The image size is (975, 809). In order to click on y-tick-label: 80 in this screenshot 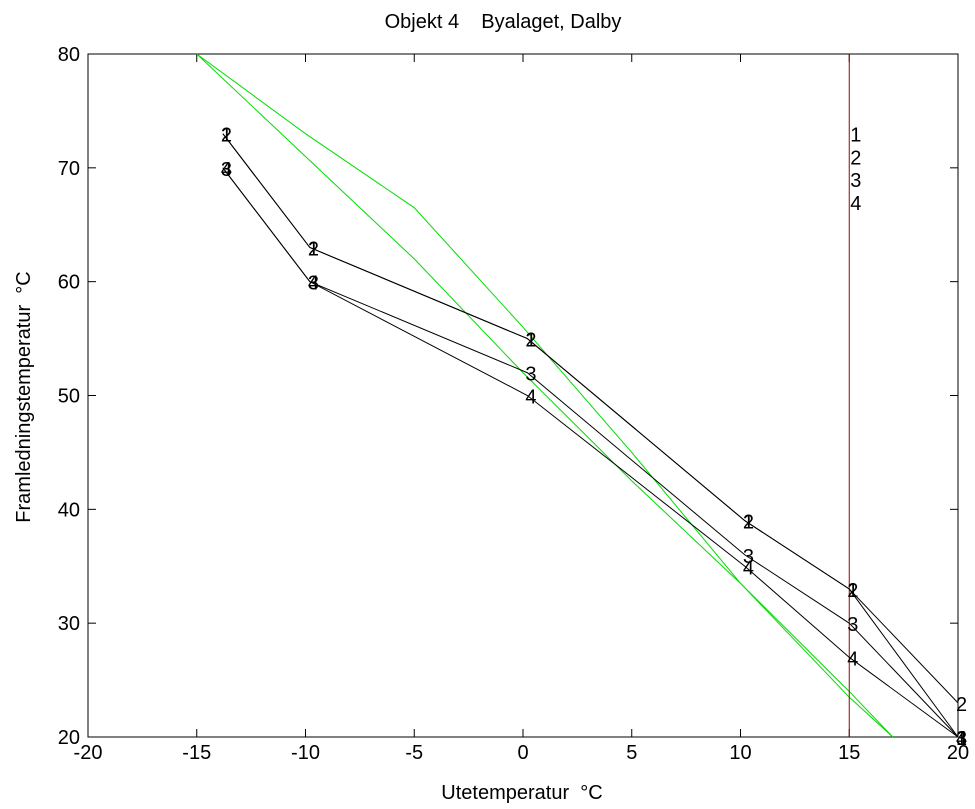, I will do `click(69, 55)`.